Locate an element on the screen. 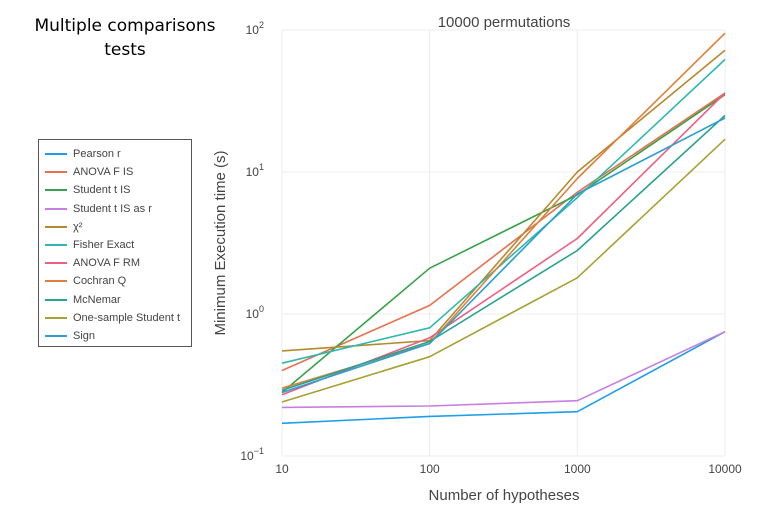 The image size is (765, 510). chart-title: 10000 permutations is located at coordinates (504, 22).